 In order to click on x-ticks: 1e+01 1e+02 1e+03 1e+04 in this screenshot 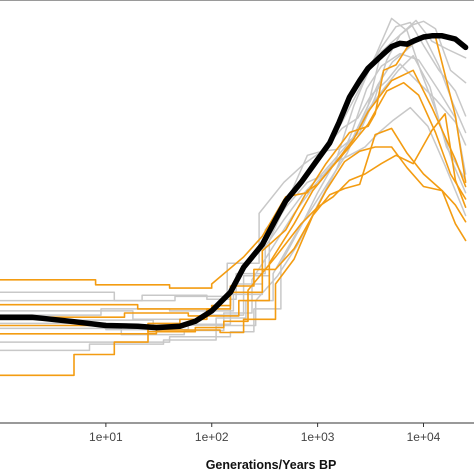, I will do `click(265, 433)`.